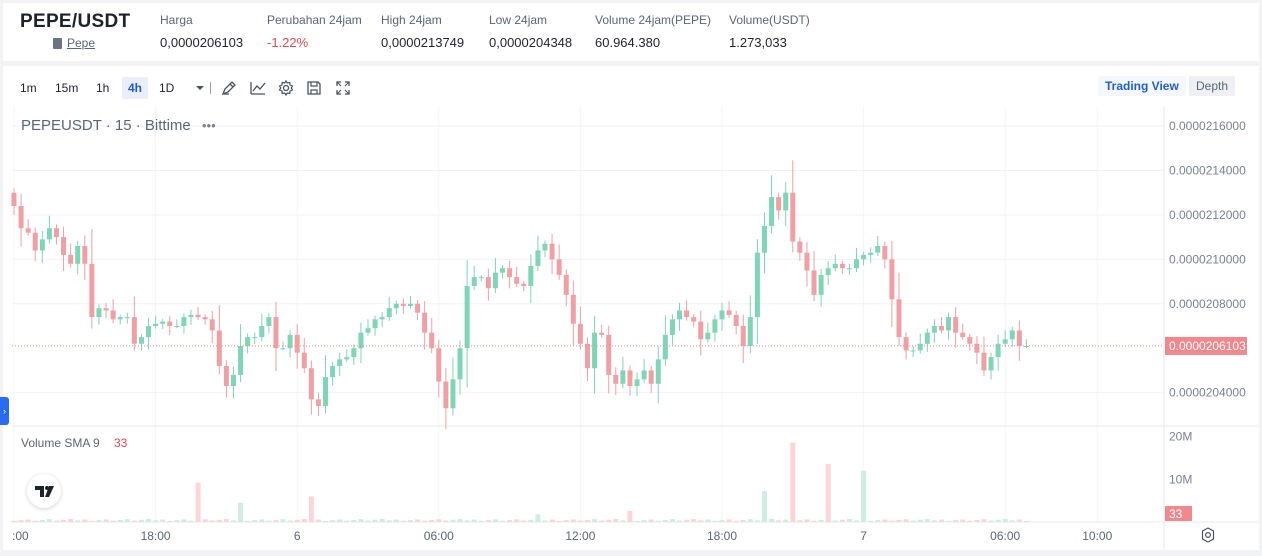  Describe the element at coordinates (135, 88) in the screenshot. I see `timeframe-4h: 4h` at that location.